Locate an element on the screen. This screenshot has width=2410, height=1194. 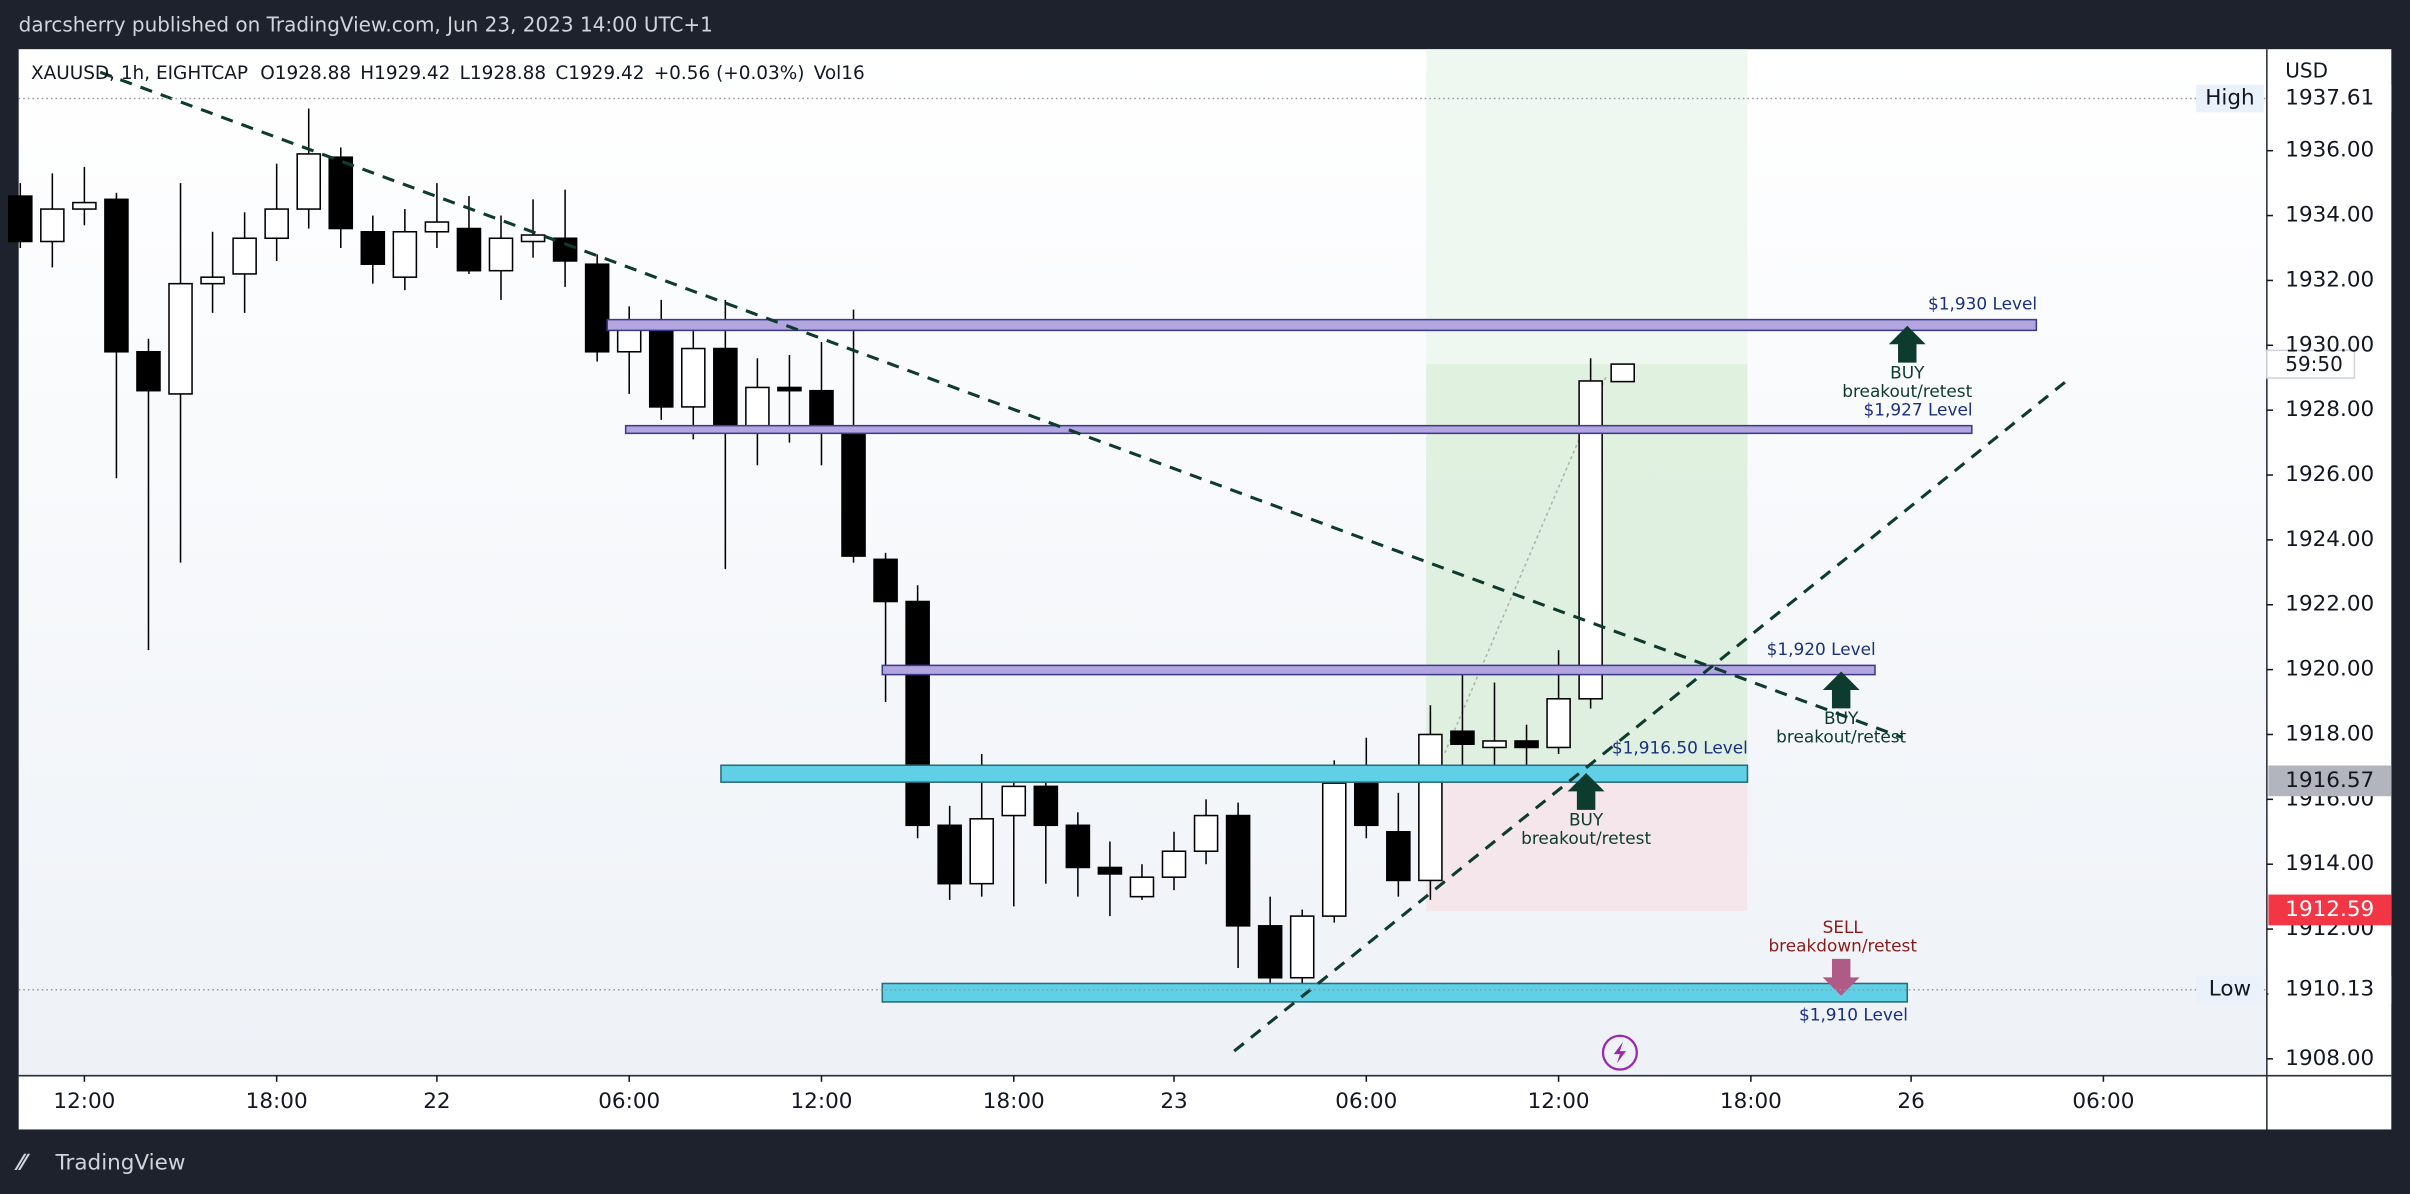
y-tick-label: 1934.00 is located at coordinates (2329, 215).